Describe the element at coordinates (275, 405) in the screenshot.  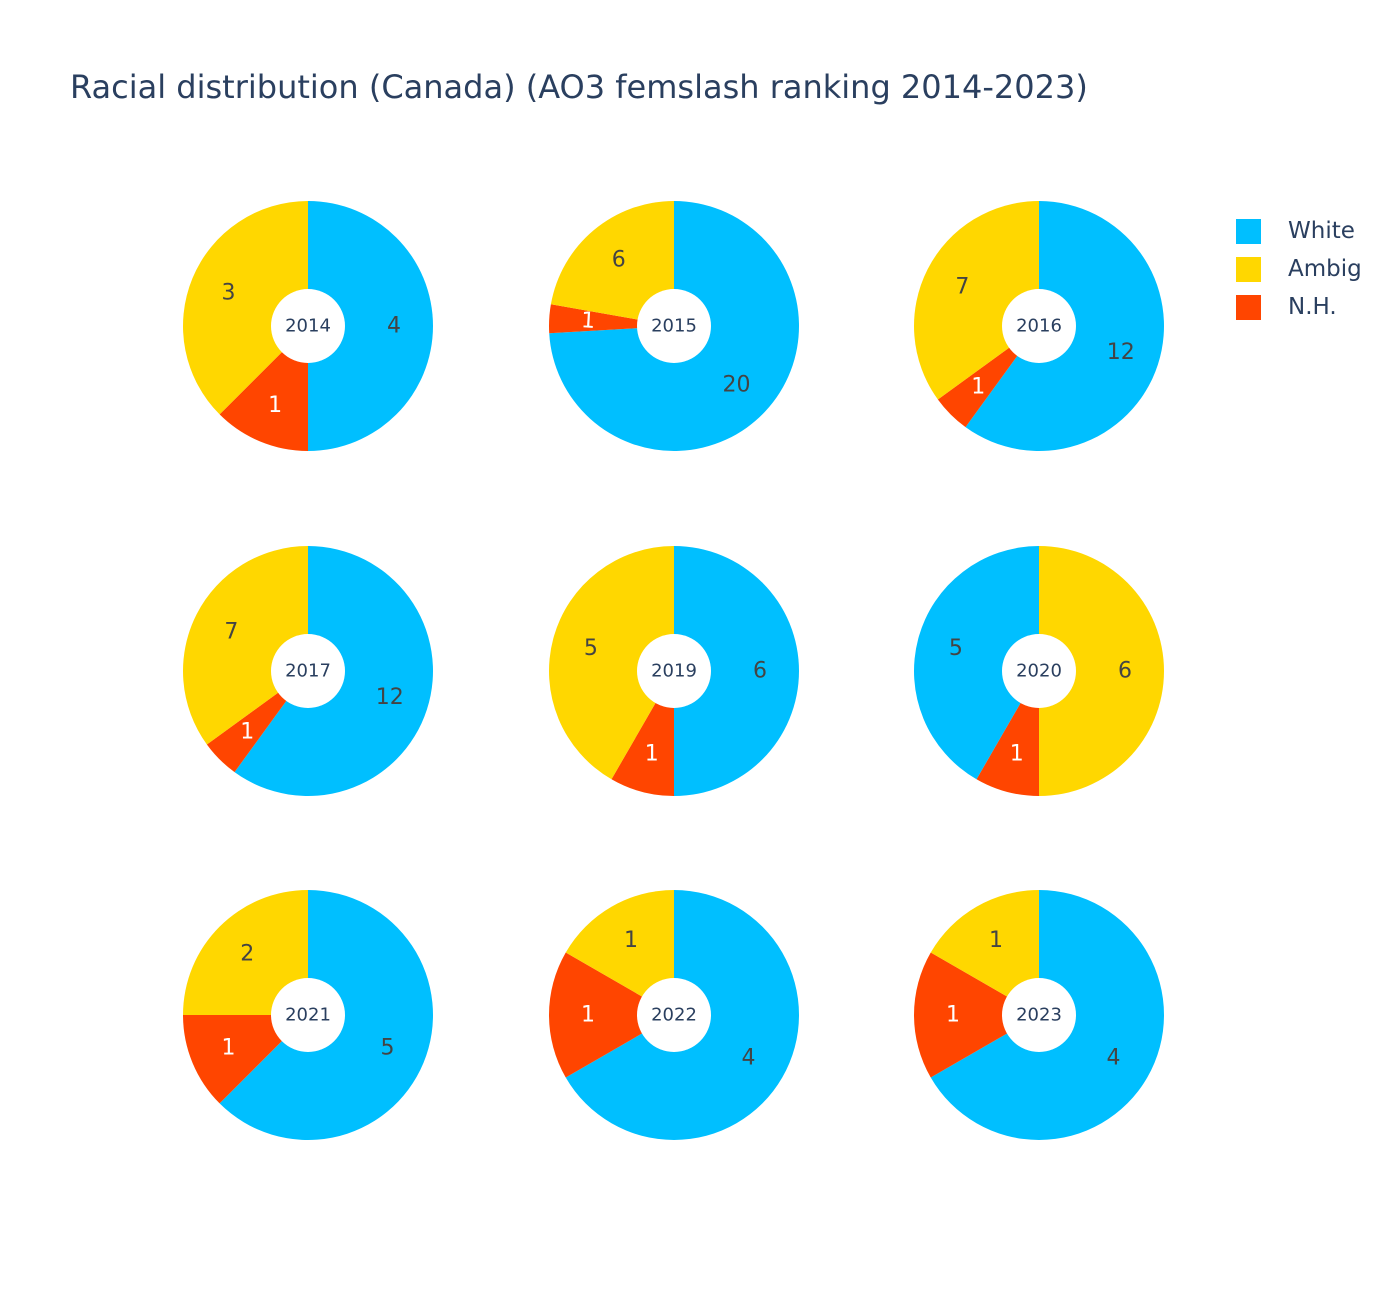
I see `slice-label-2014-n-h: 1` at that location.